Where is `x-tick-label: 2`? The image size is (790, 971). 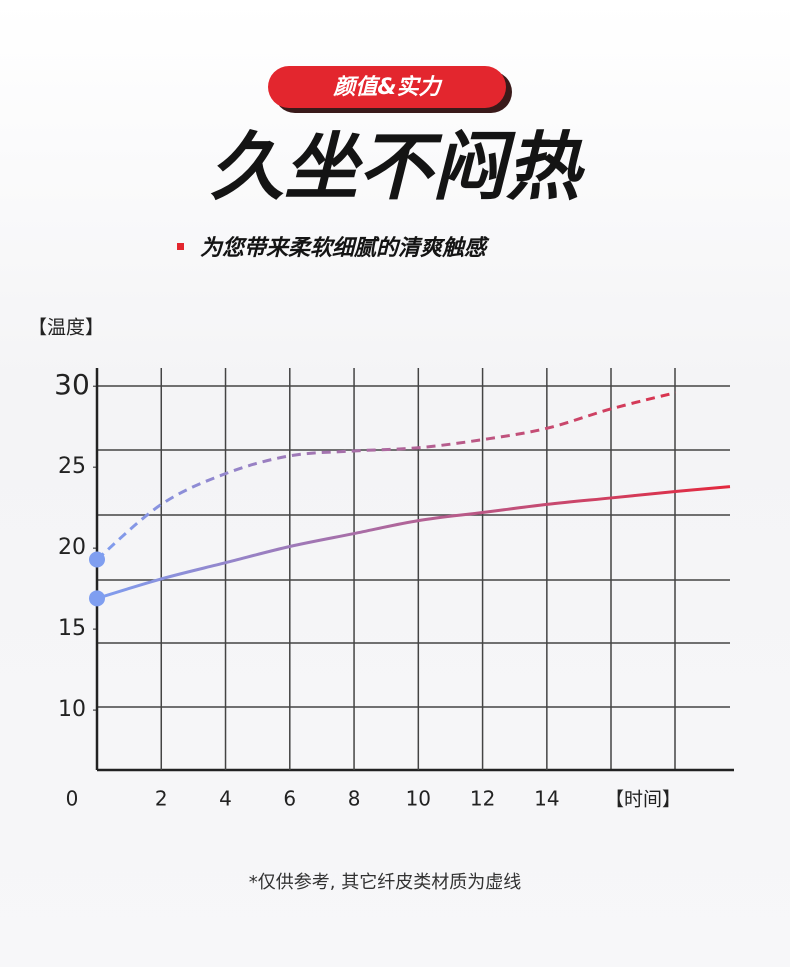
x-tick-label: 2 is located at coordinates (161, 799).